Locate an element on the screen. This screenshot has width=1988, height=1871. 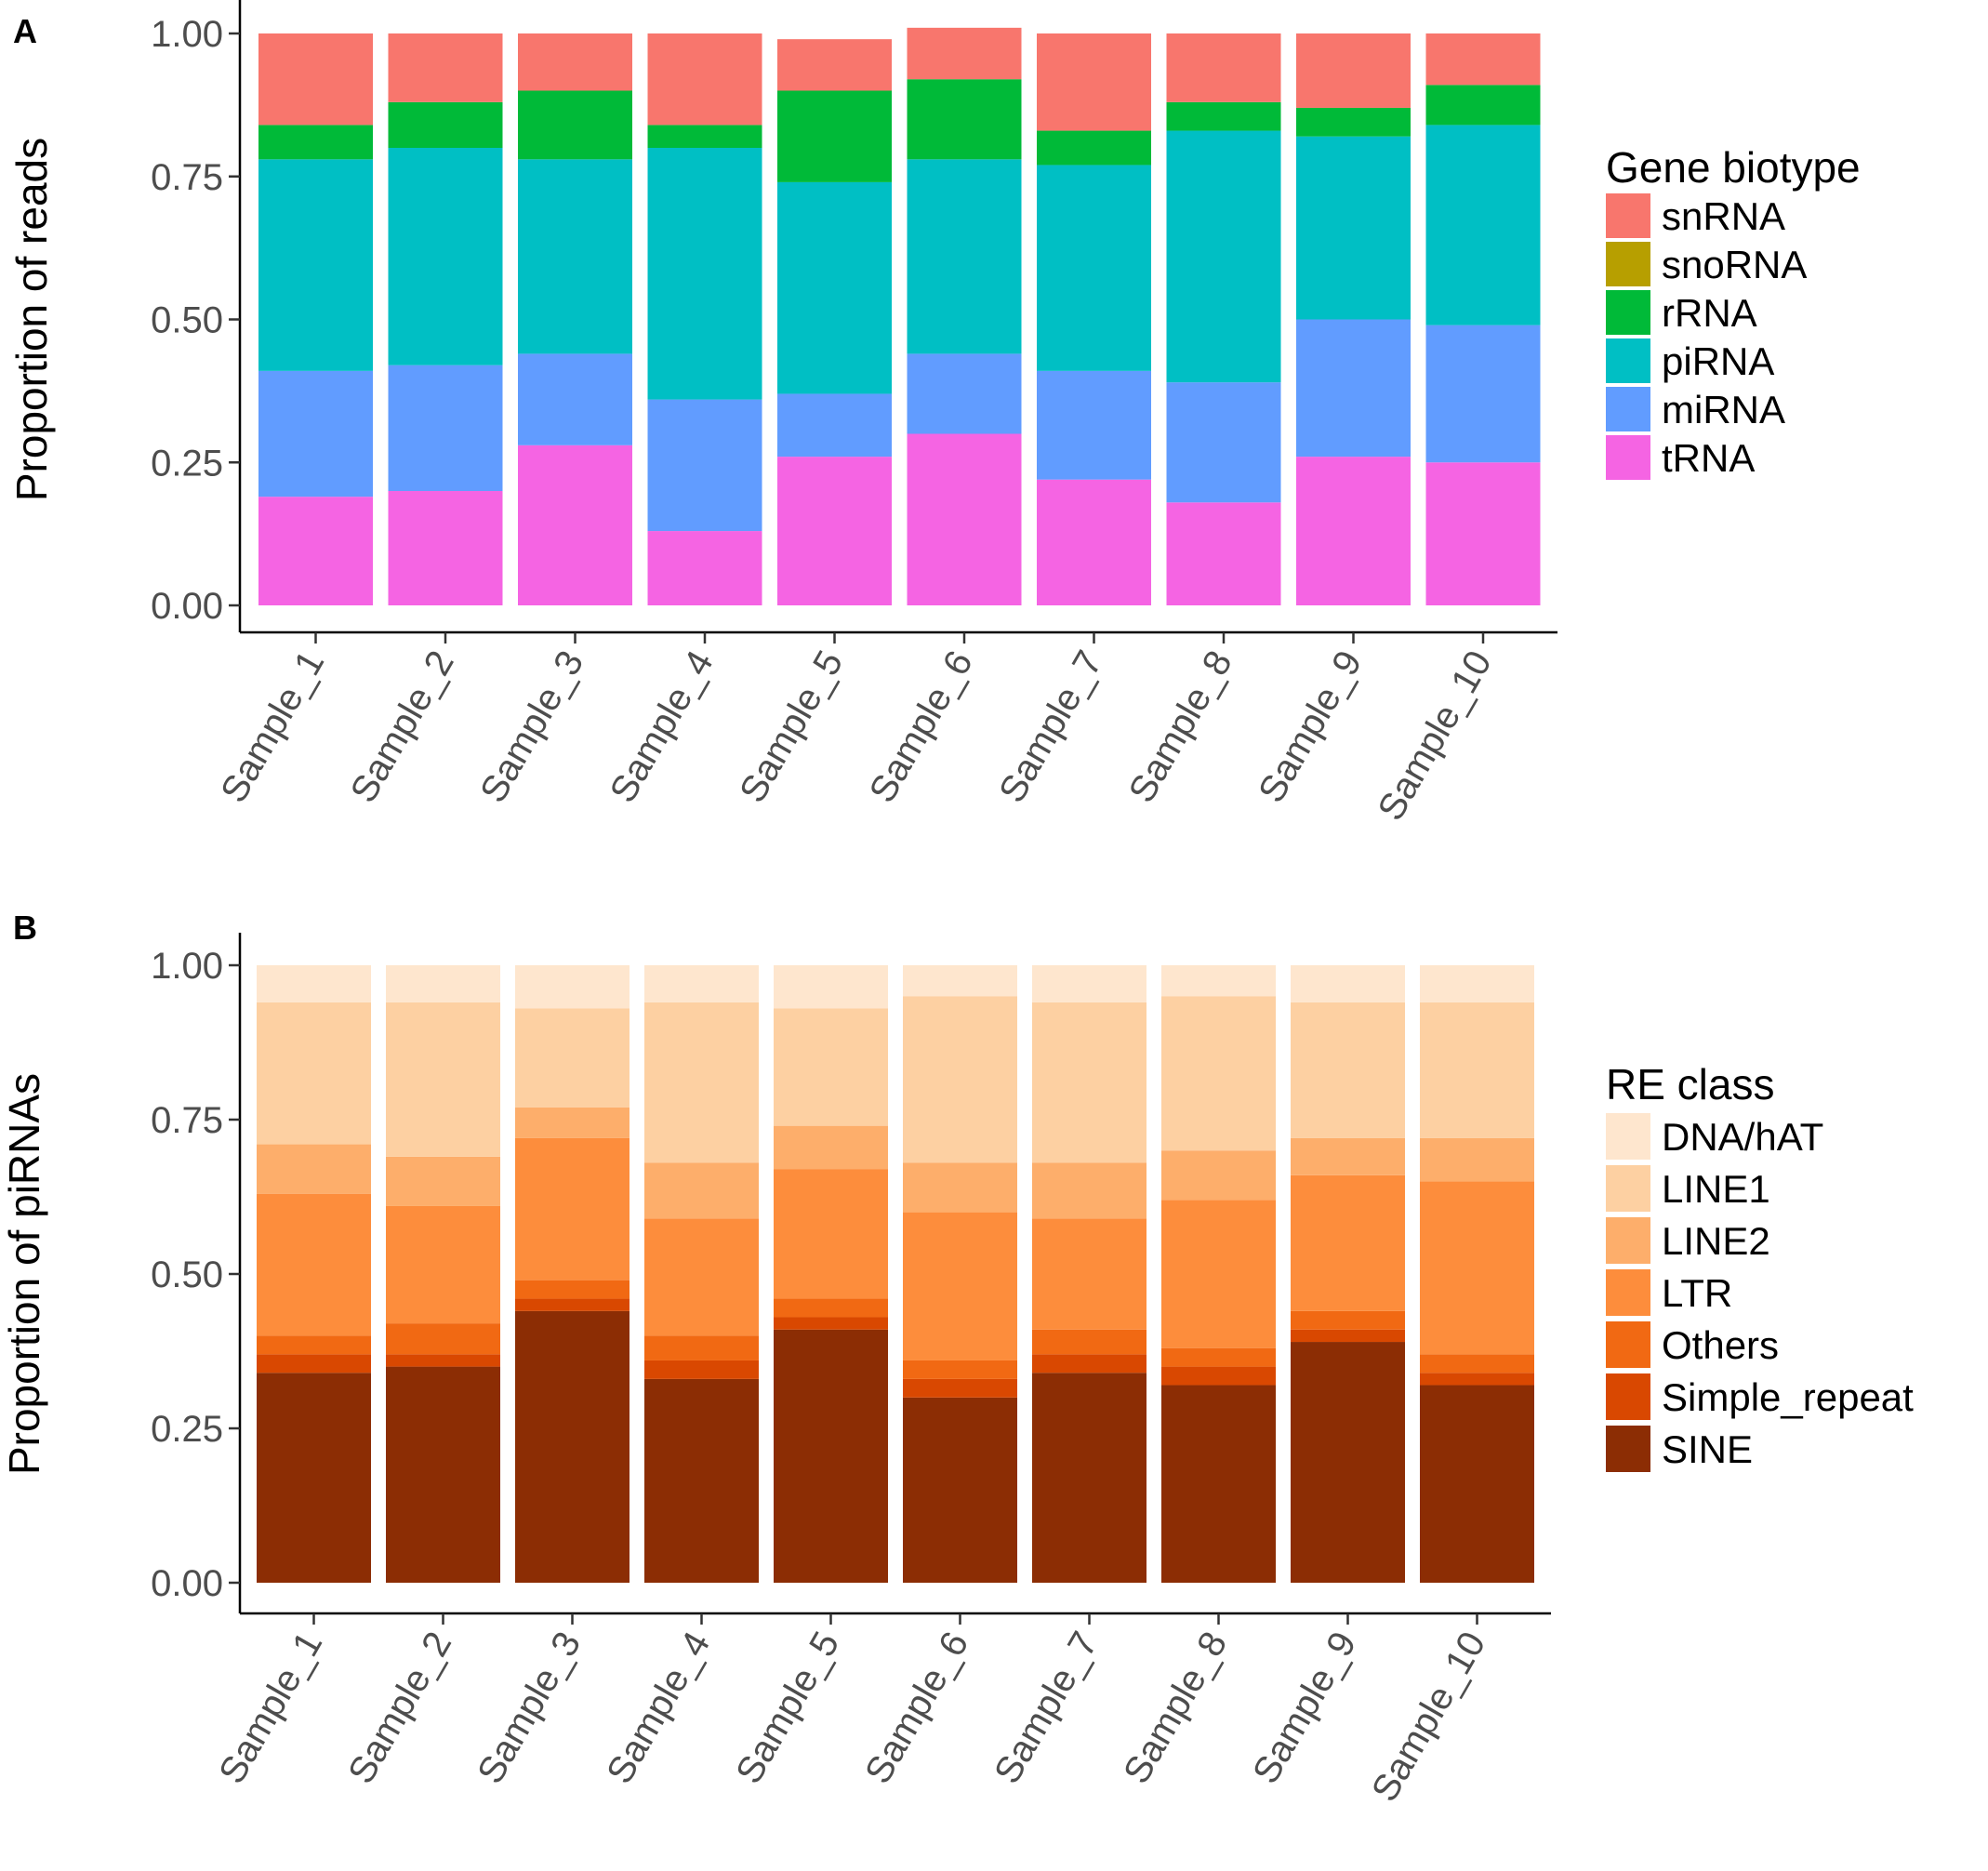
panel-b-bar-sample-5-others is located at coordinates (831, 1308).